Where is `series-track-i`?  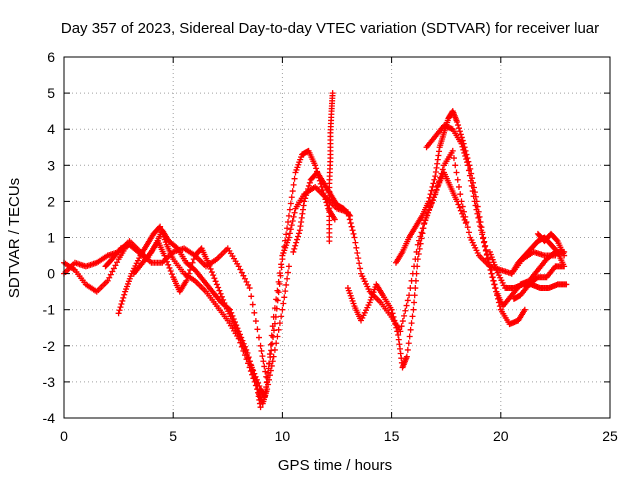 series-track-i is located at coordinates (475, 225).